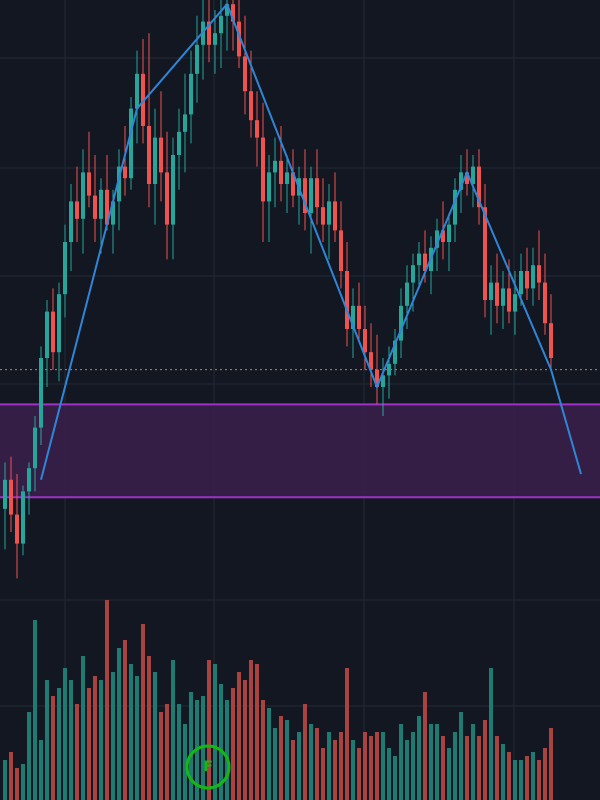  I want to click on support-zone, so click(300, 451).